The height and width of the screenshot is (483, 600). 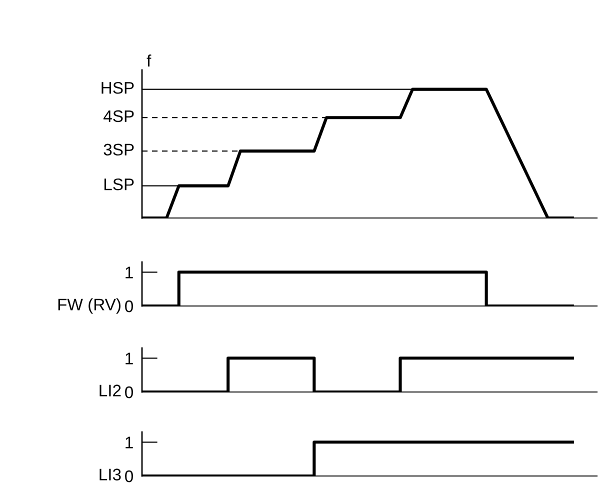 What do you see at coordinates (89, 306) in the screenshot?
I see `y-axis-title: FW (RV)` at bounding box center [89, 306].